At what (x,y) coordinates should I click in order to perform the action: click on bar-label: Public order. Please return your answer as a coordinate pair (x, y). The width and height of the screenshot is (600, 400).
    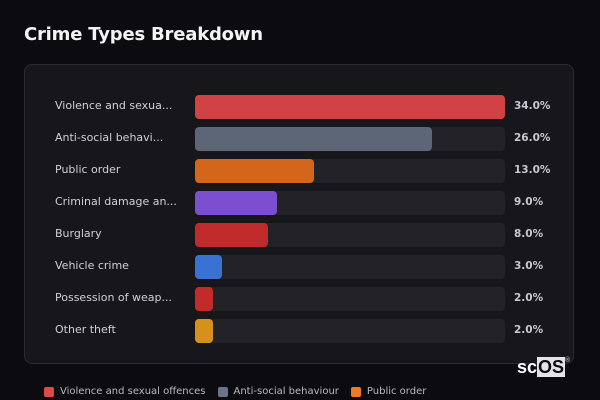
    Looking at the image, I should click on (88, 169).